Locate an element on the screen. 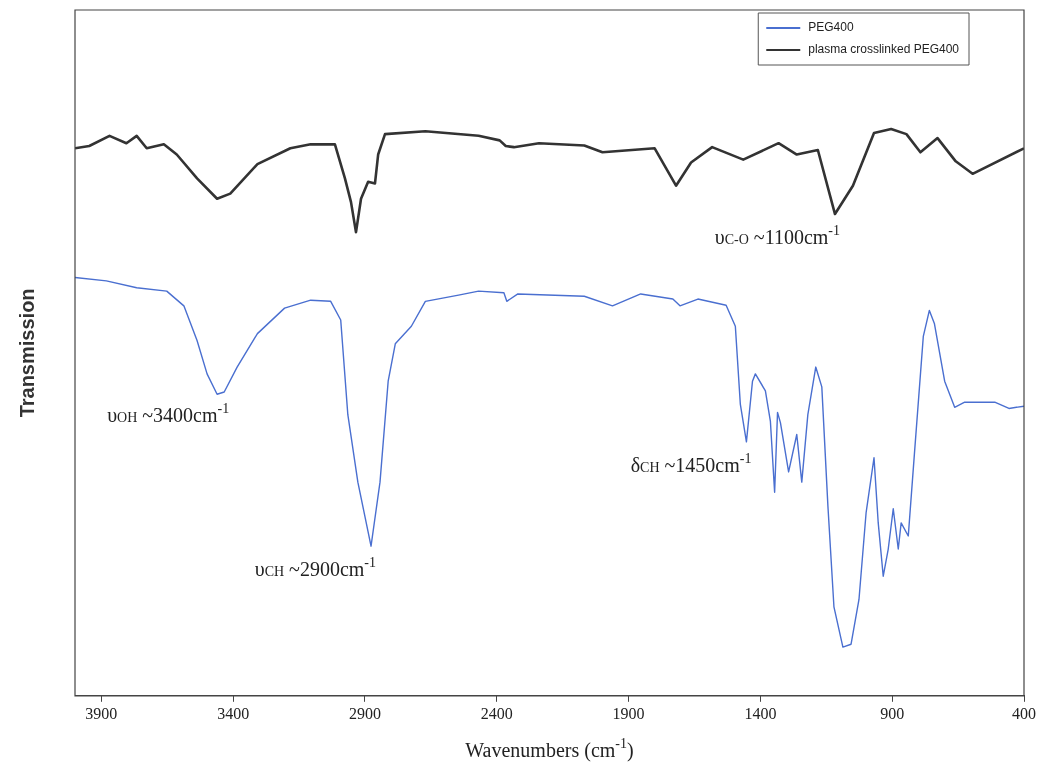 This screenshot has width=1046, height=767. x-tick-label: 1900 is located at coordinates (628, 713).